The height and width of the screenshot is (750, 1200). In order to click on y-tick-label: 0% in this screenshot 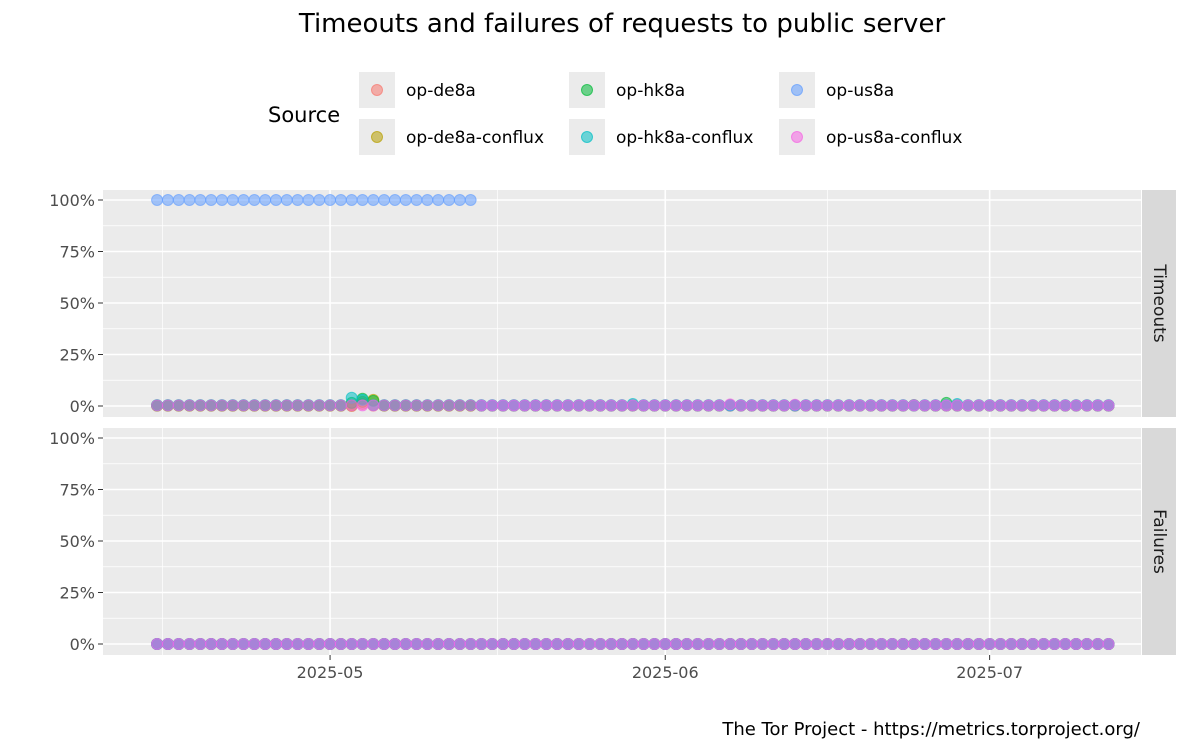, I will do `click(82, 644)`.